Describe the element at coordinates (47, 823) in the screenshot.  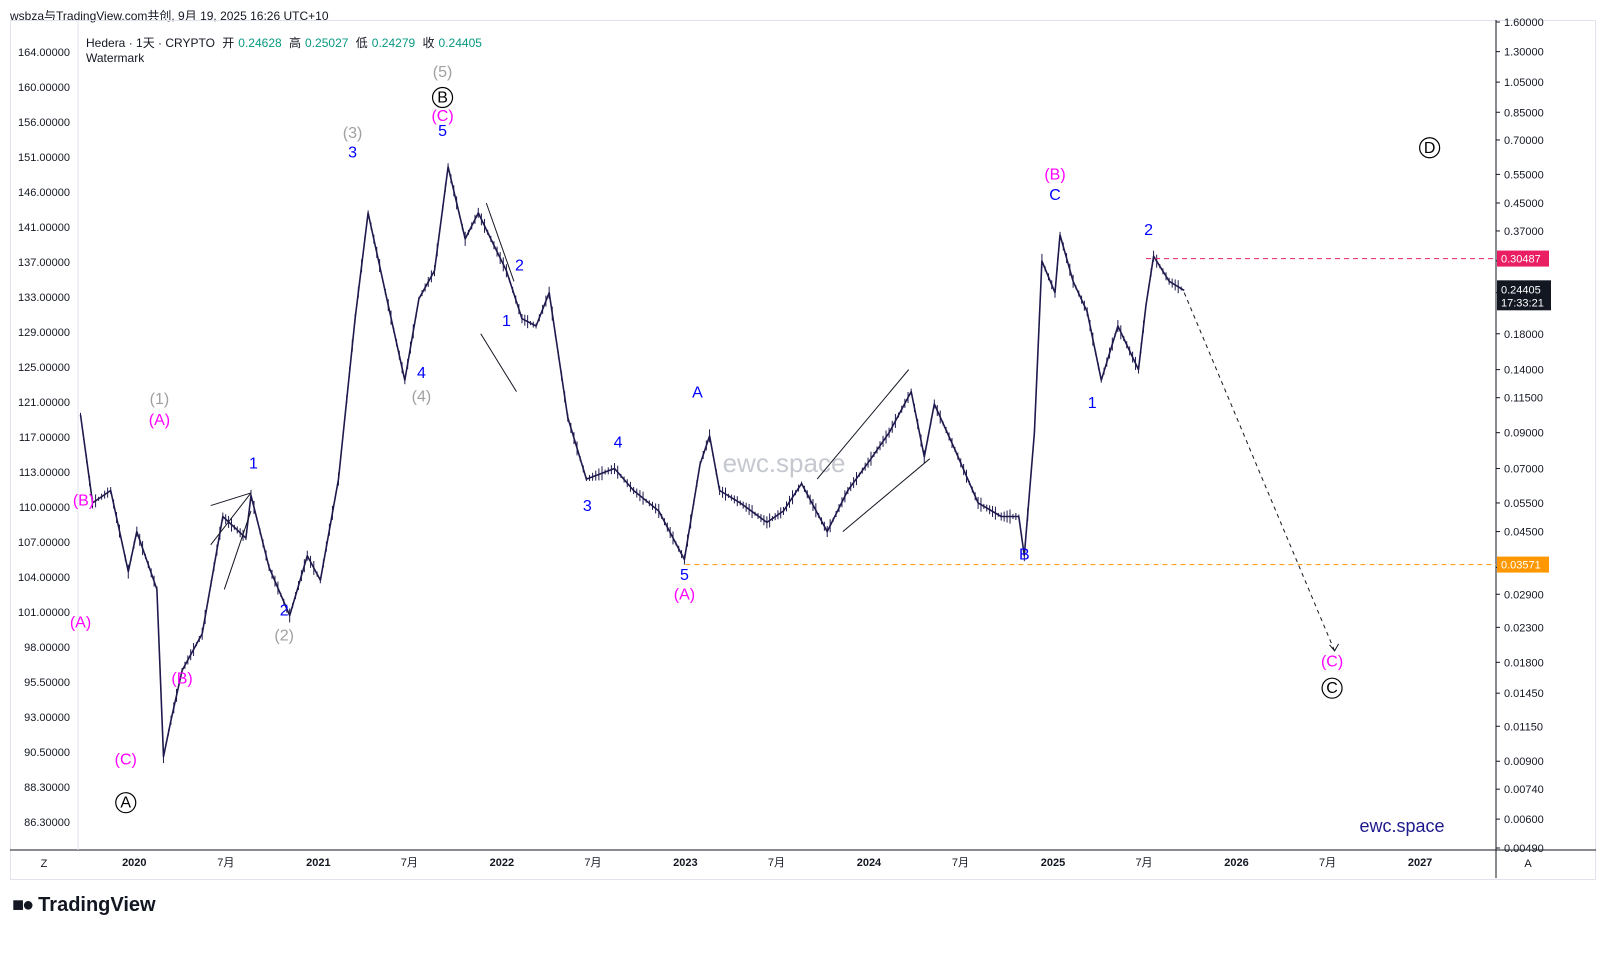
I see `left-axis-label: 86.30000` at that location.